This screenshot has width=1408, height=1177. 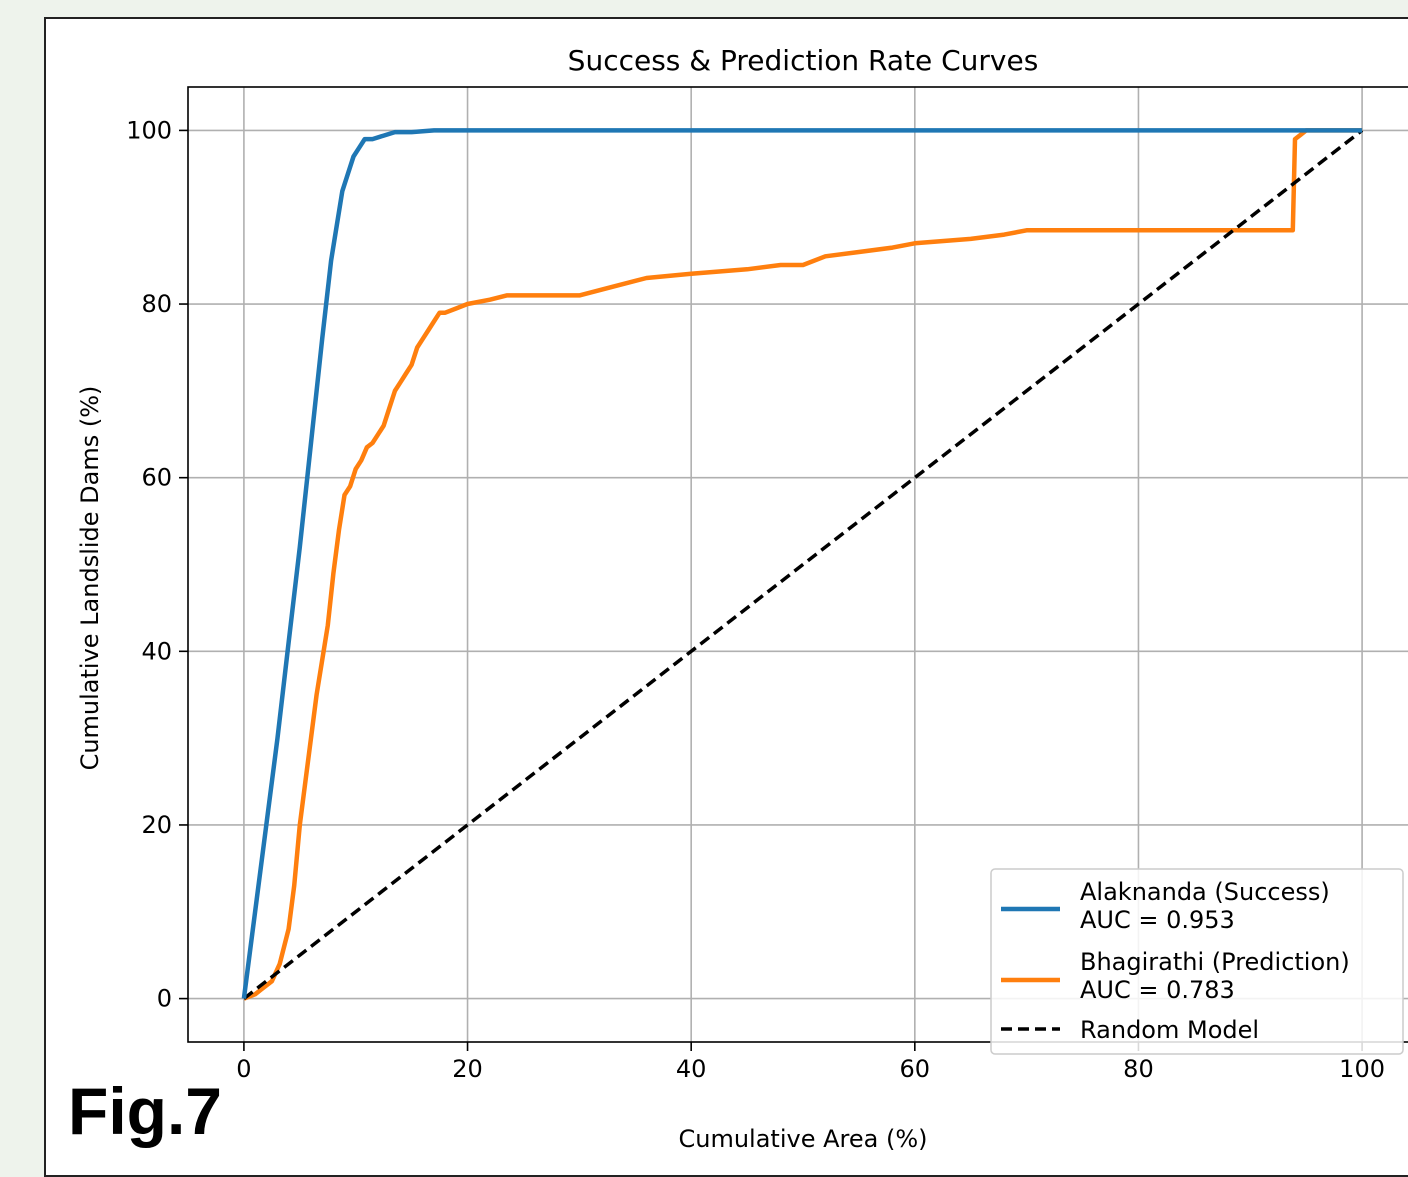 What do you see at coordinates (1157, 920) in the screenshot?
I see `legend-auc-success: AUC = 0.953` at bounding box center [1157, 920].